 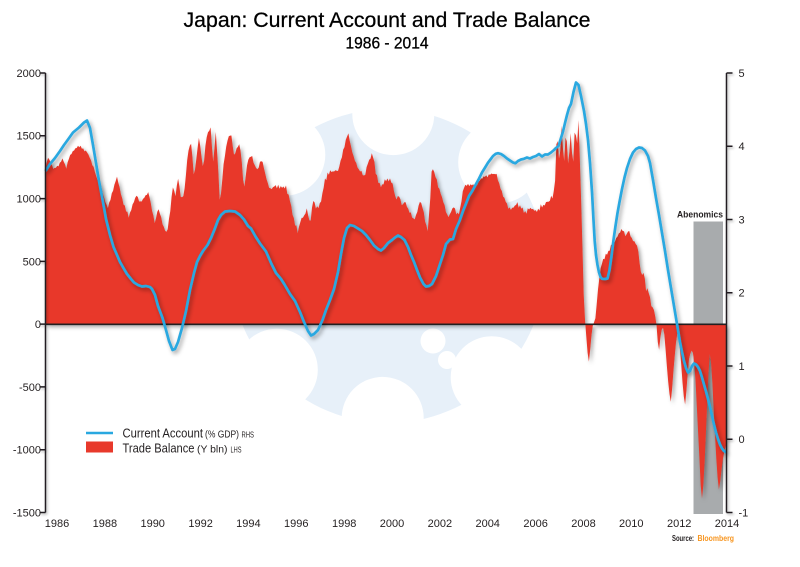 I want to click on svg-text: 500, so click(x=32, y=262).